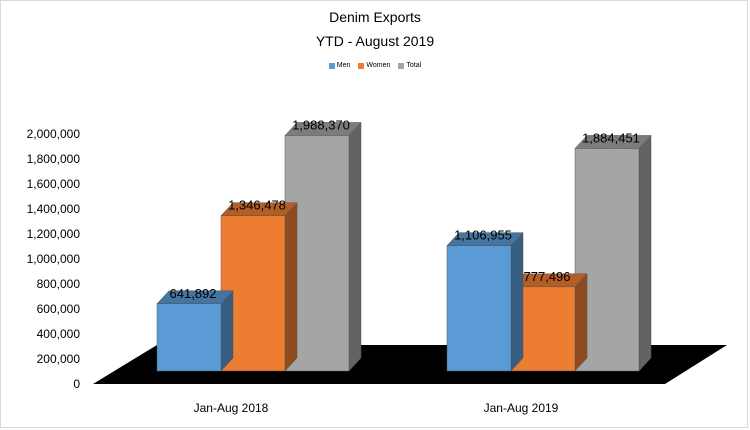  Describe the element at coordinates (414, 65) in the screenshot. I see `legend-label-total: Total` at that location.